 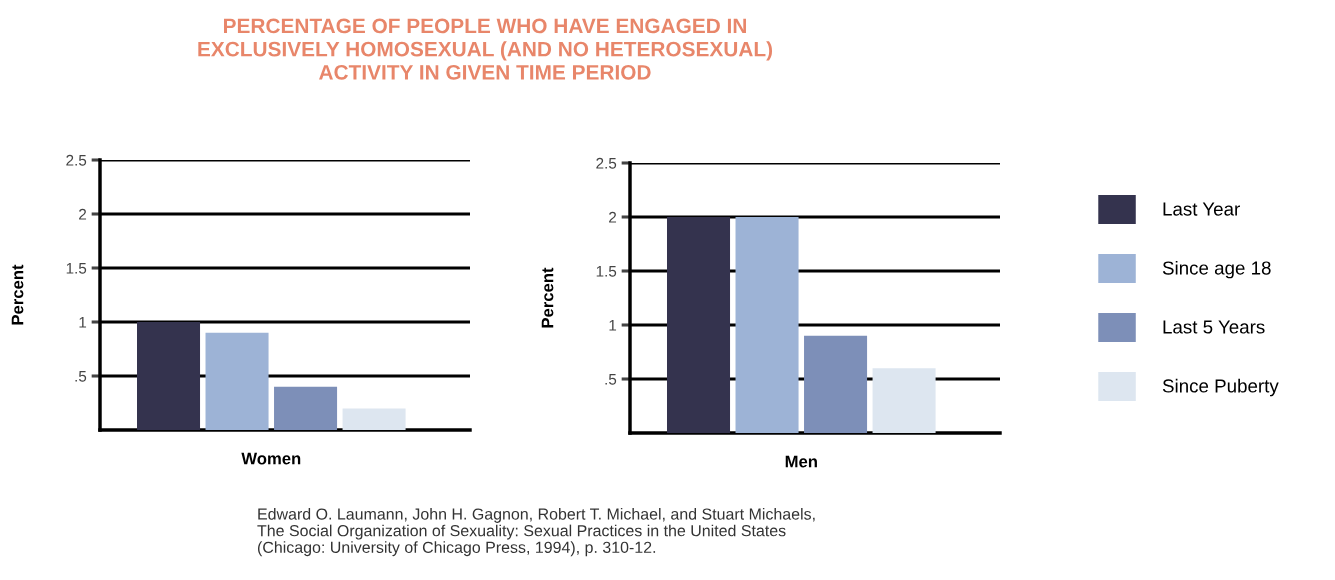 What do you see at coordinates (485, 49) in the screenshot?
I see `chart-title: PERCENTAGE OF PEOPLE WHO HAVE ENGAGED IN EXCLUSIVELY HOMOSEXUAL (AND NO HETEROSEXUAL) ACTIVITY IN GIVEN TIME PERIOD` at bounding box center [485, 49].